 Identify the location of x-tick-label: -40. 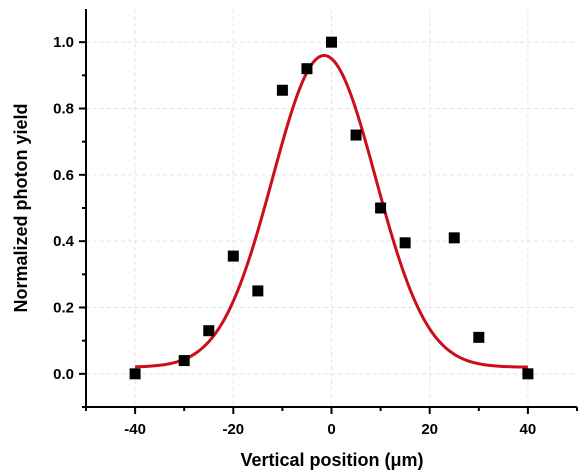
(135, 429).